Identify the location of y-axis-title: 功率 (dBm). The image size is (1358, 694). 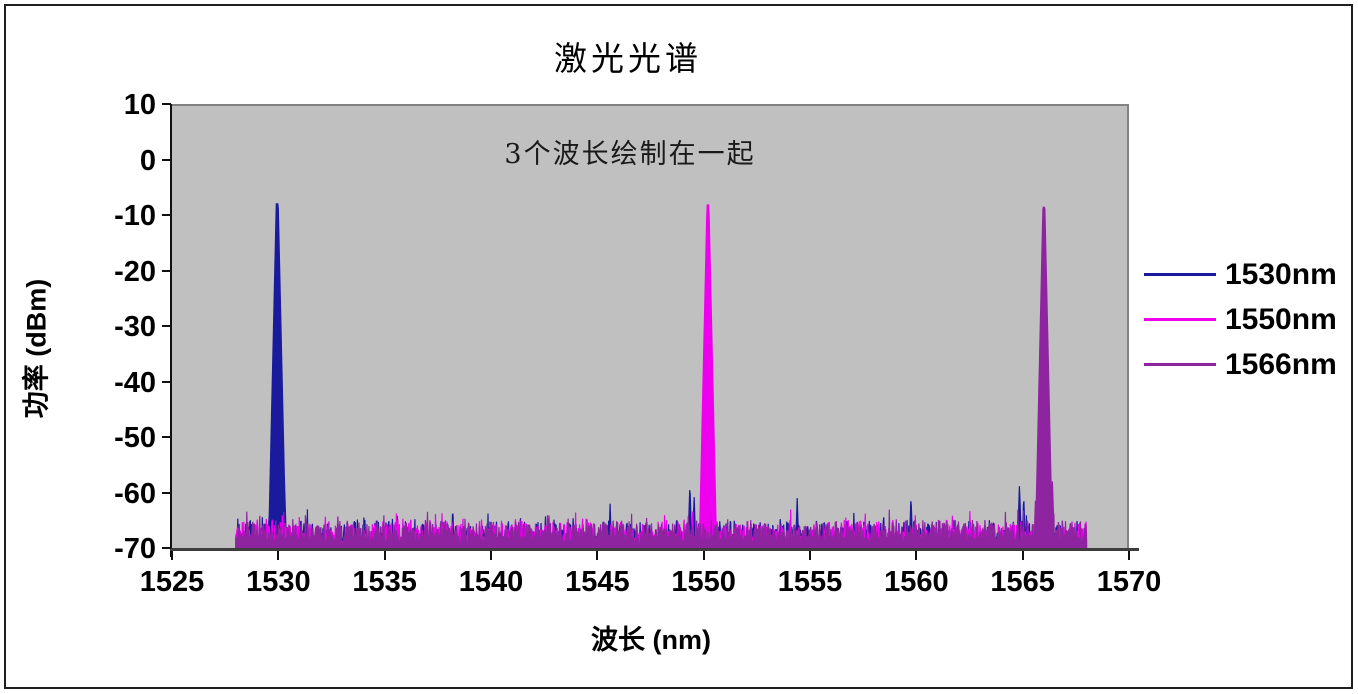
(36, 348).